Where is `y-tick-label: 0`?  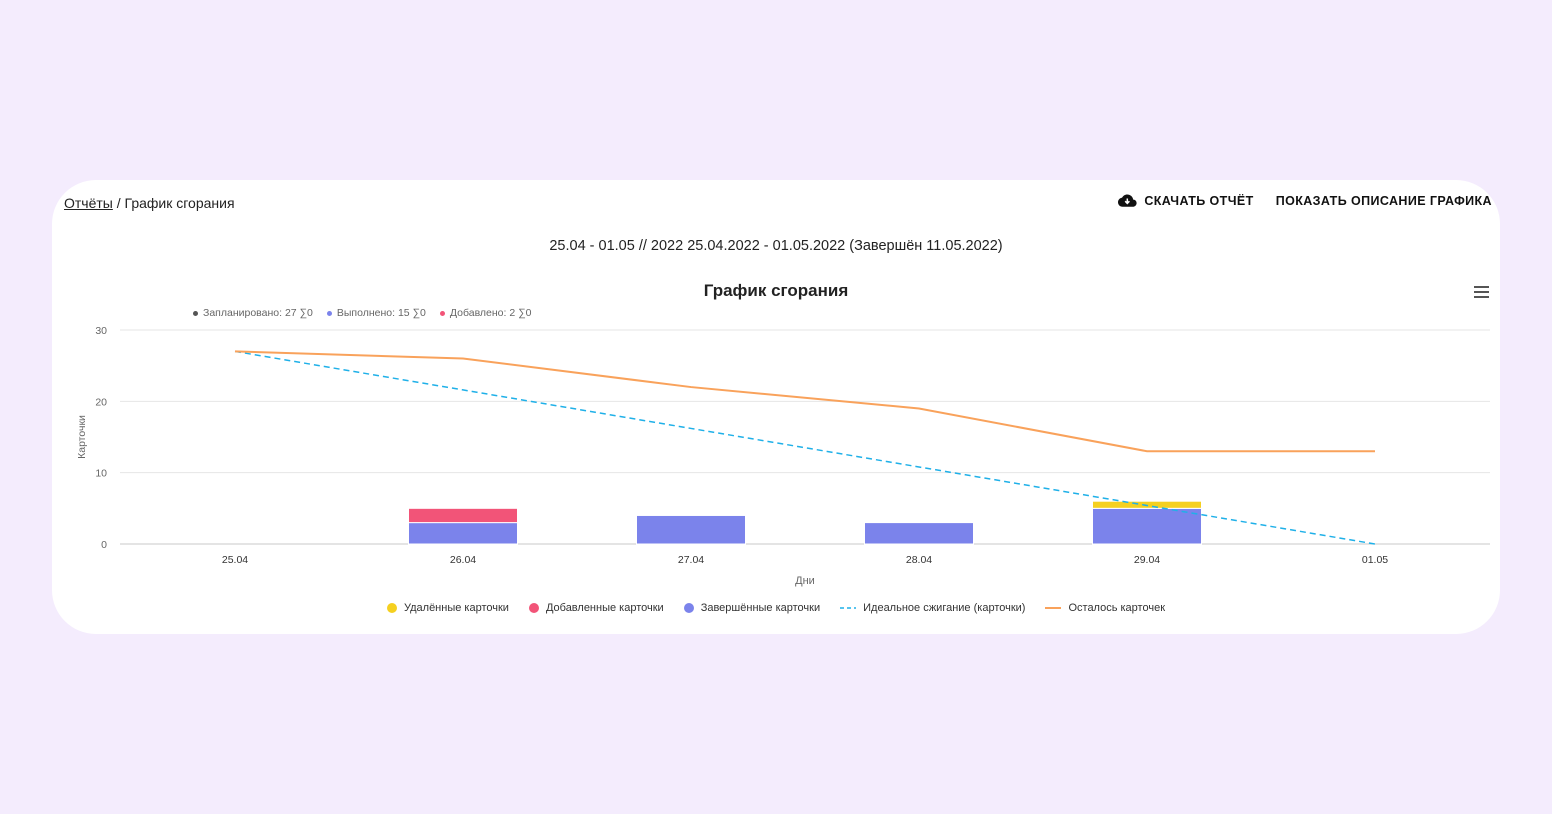
y-tick-label: 0 is located at coordinates (104, 545).